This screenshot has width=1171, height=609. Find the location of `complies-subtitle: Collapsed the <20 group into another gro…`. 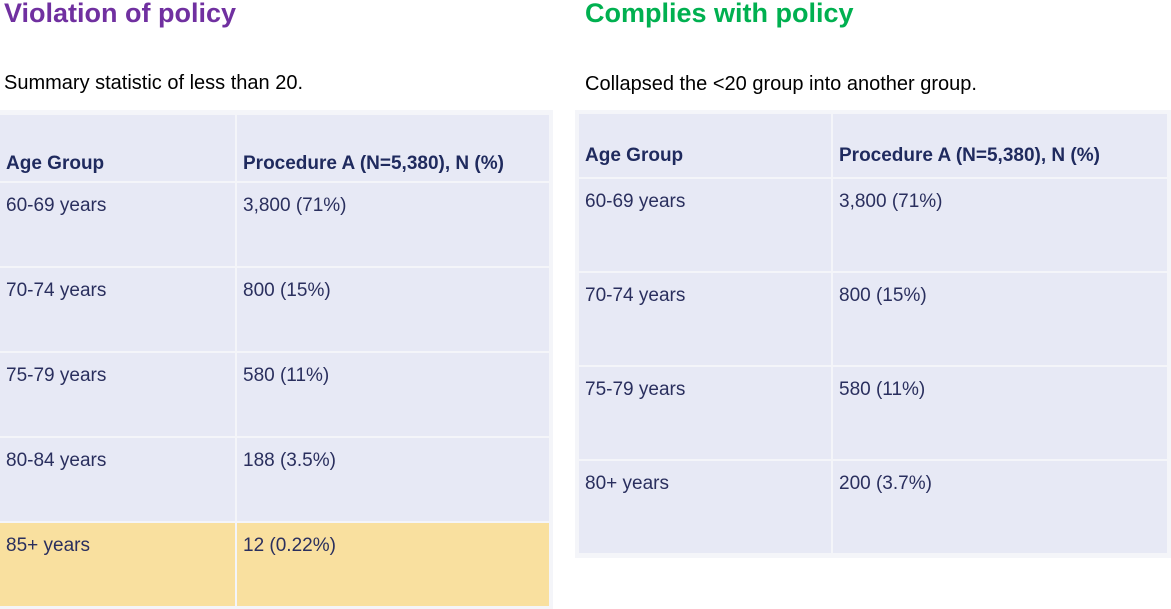

complies-subtitle: Collapsed the <20 group into another gro… is located at coordinates (781, 84).